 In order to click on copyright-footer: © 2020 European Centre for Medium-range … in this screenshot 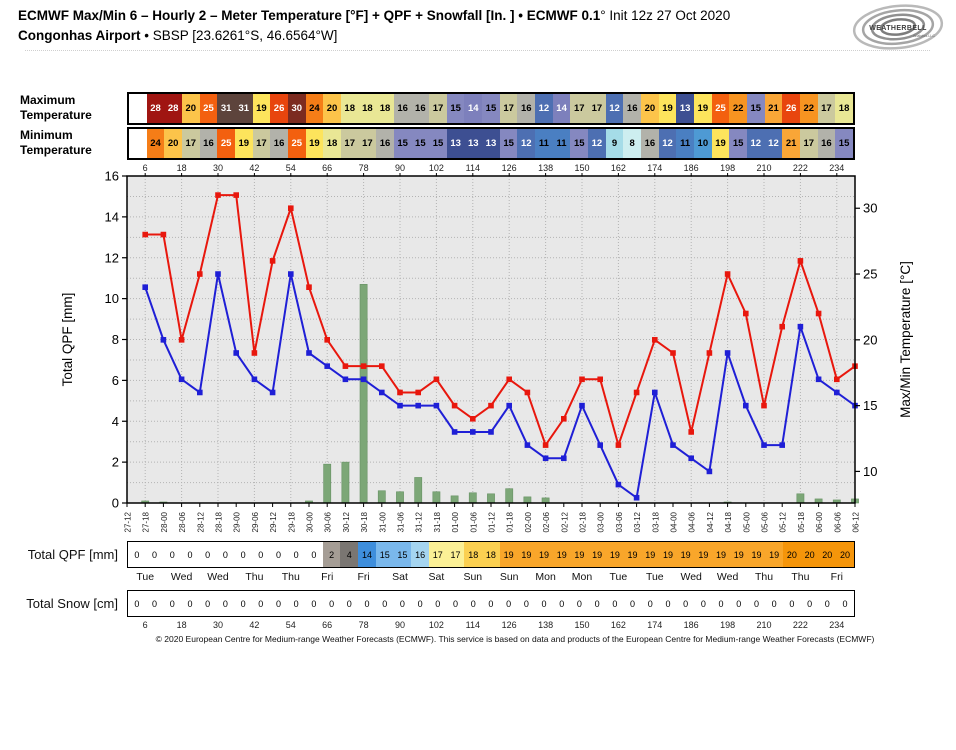, I will do `click(515, 639)`.